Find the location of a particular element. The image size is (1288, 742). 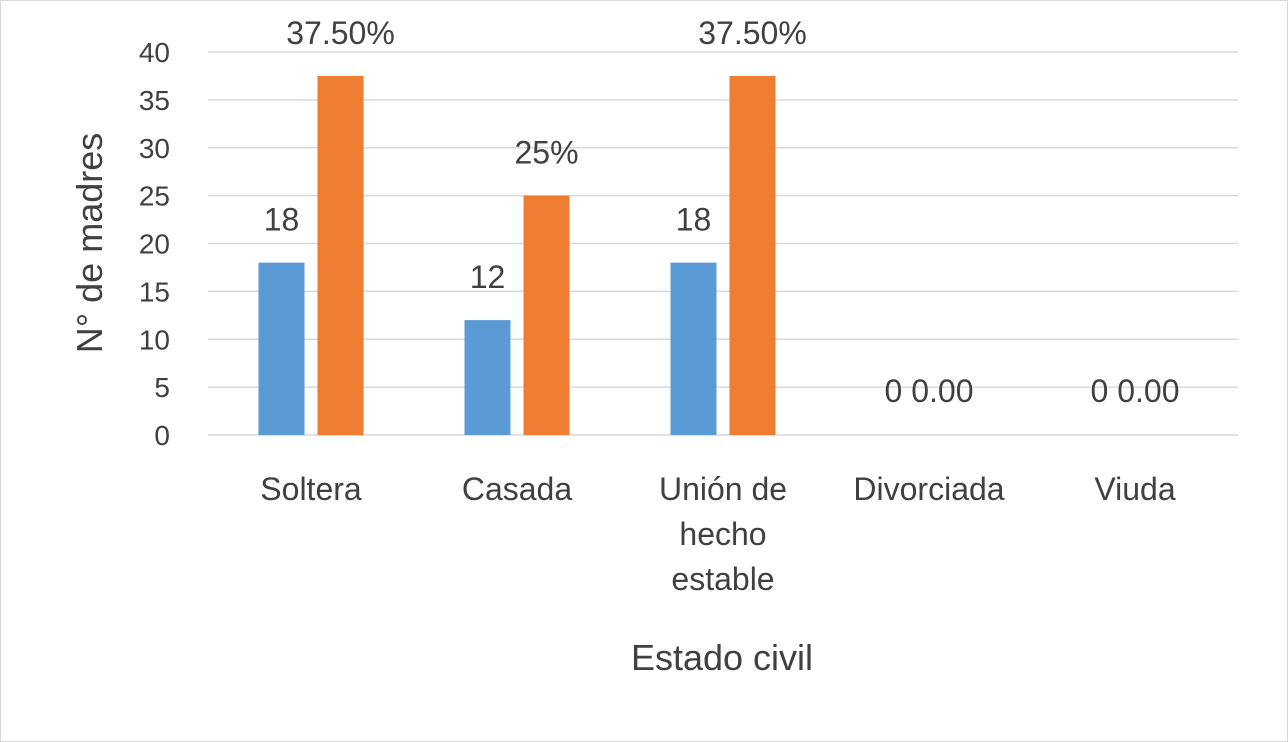

y-tick-label: 15 is located at coordinates (154, 291).